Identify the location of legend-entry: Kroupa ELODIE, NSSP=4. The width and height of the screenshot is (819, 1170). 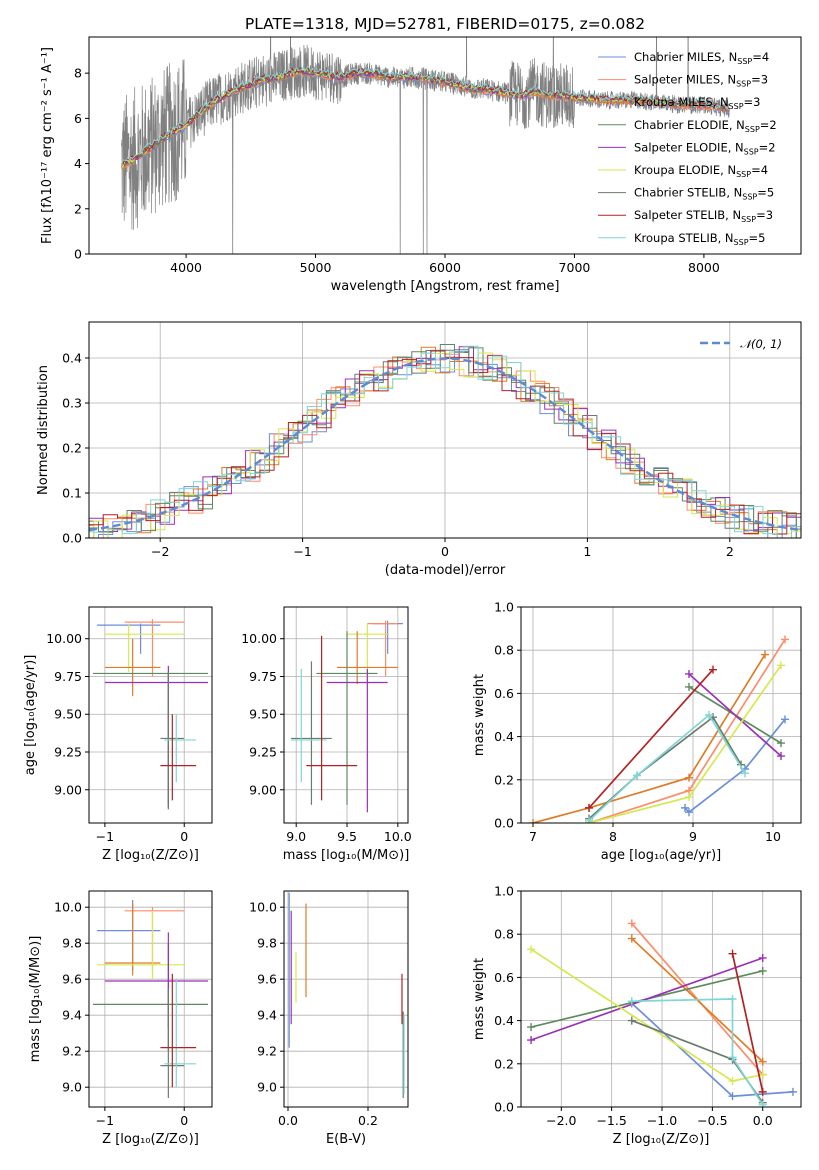
(701, 171).